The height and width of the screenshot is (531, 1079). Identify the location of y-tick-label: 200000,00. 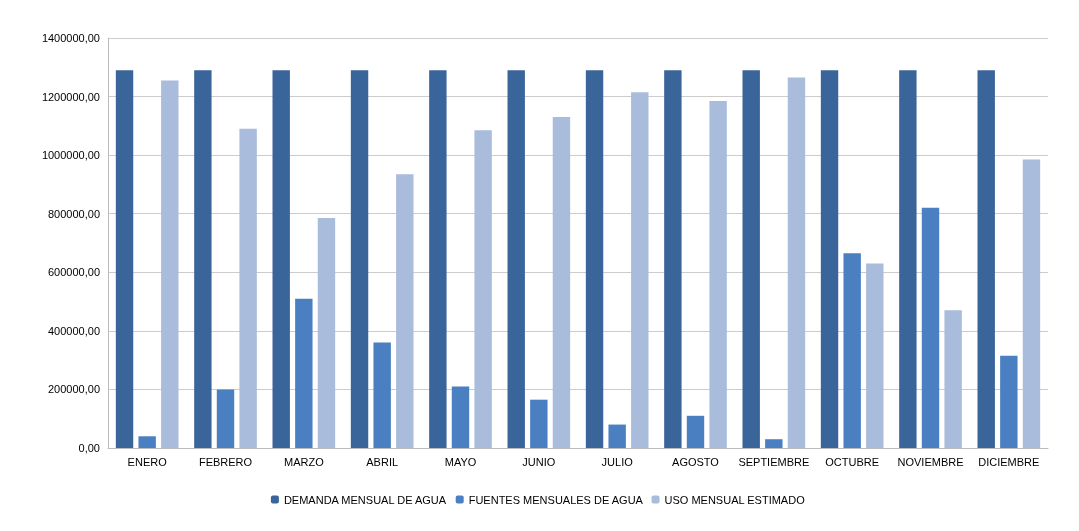
(74, 389).